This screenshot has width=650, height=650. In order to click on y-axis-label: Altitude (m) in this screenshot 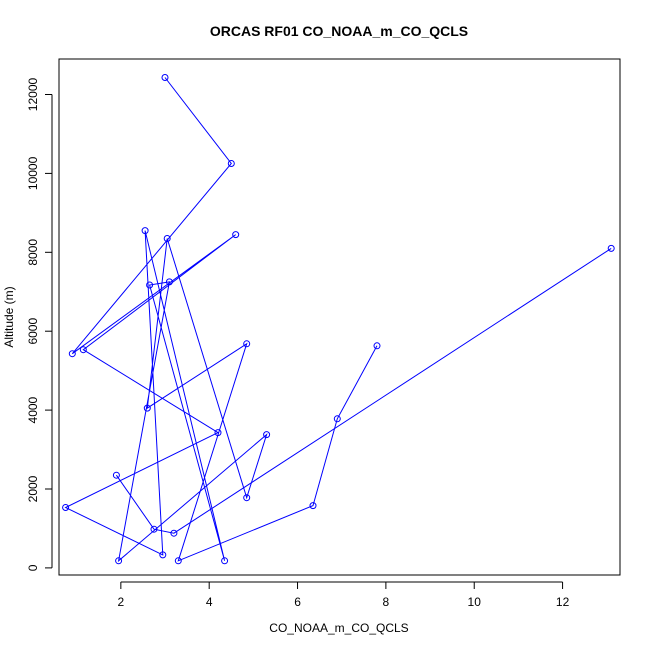, I will do `click(9, 316)`.